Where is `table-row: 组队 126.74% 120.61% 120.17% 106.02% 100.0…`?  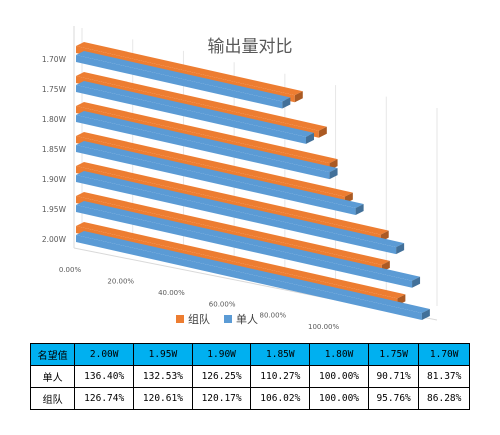 table-row: 组队 126.74% 120.61% 120.17% 106.02% 100.0… is located at coordinates (249, 398).